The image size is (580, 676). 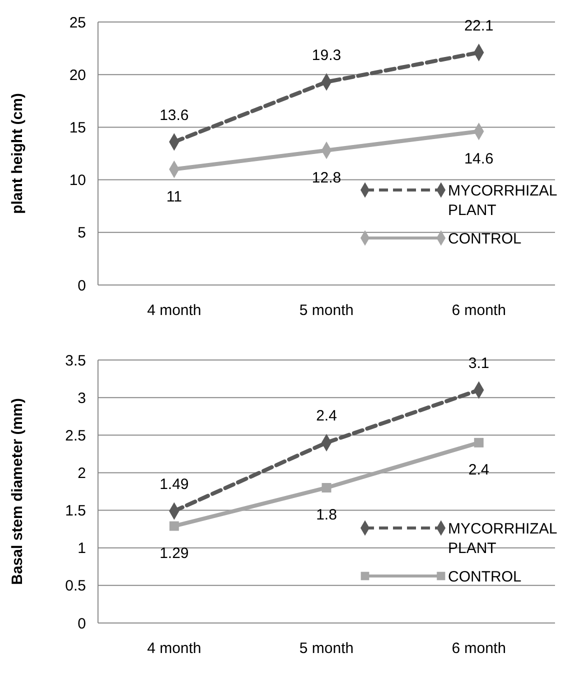 What do you see at coordinates (75, 586) in the screenshot?
I see `y-tick-label: 0.5` at bounding box center [75, 586].